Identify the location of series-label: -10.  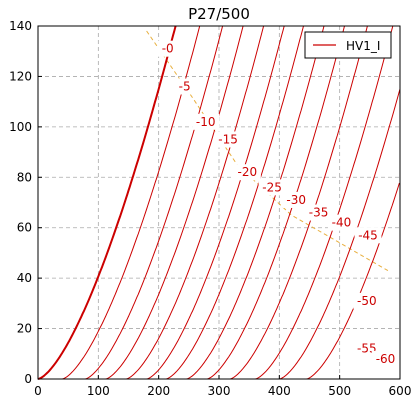
(206, 122).